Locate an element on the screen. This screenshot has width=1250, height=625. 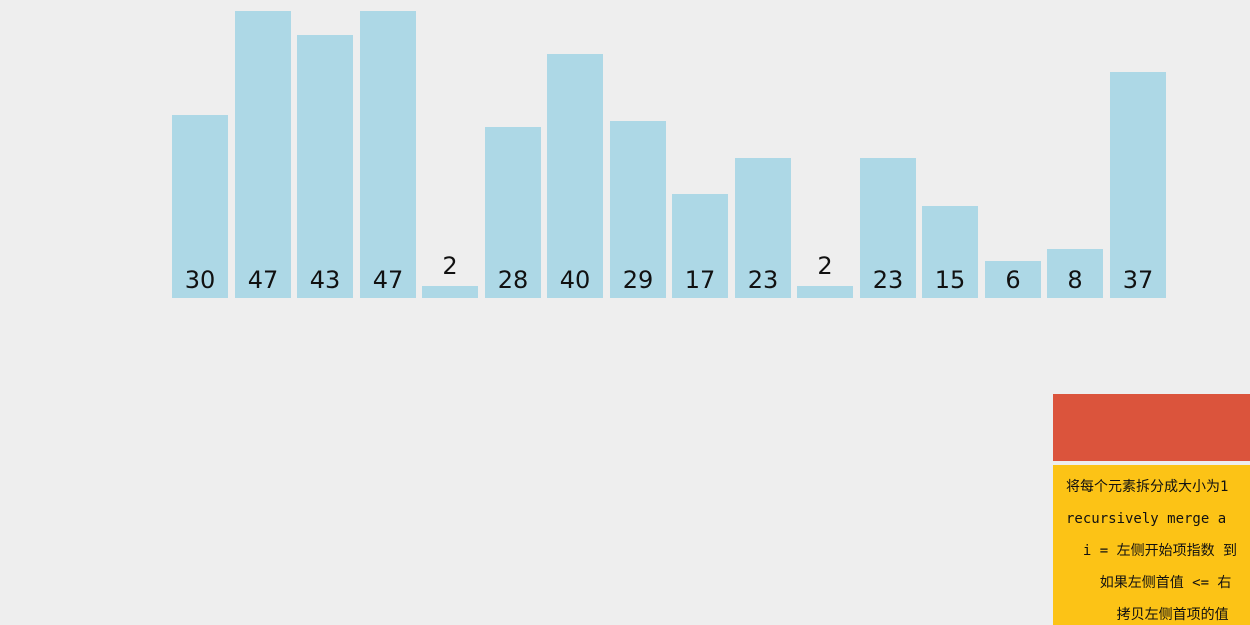
pseudocode-line: i = 左侧开始项指数 到 is located at coordinates (1152, 551).